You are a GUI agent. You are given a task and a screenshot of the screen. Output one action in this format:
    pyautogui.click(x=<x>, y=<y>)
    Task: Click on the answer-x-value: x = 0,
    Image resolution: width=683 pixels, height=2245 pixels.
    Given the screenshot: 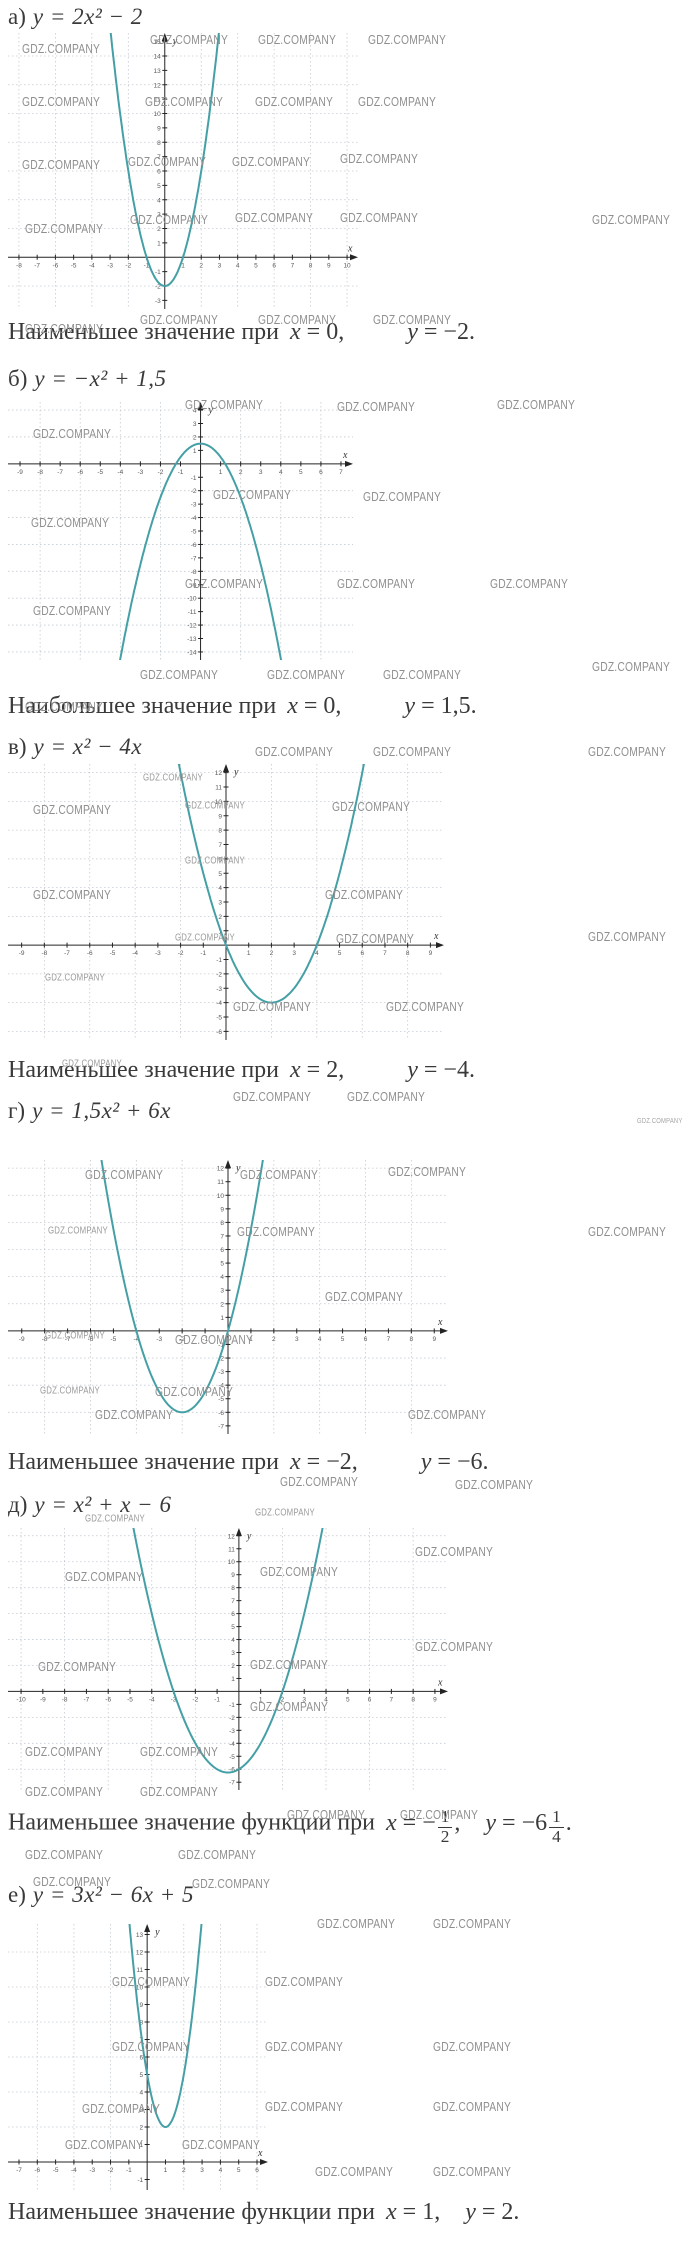 What is the action you would take?
    pyautogui.click(x=314, y=706)
    